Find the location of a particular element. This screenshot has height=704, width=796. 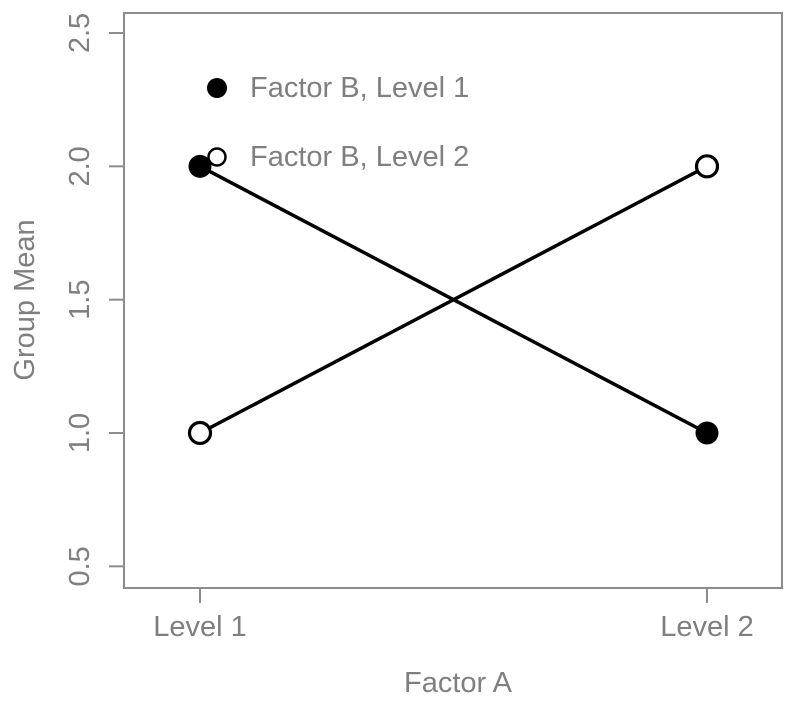

legend-marker-filled-circle is located at coordinates (217, 88).